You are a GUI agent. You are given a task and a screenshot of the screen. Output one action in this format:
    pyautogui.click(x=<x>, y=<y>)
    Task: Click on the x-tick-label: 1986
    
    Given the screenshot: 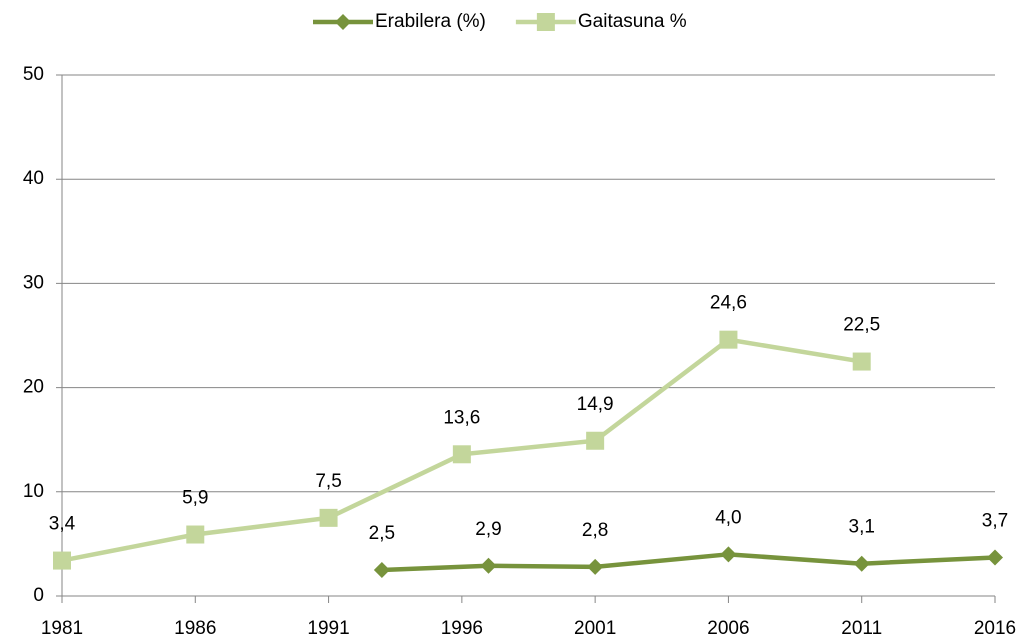 What is the action you would take?
    pyautogui.click(x=195, y=628)
    